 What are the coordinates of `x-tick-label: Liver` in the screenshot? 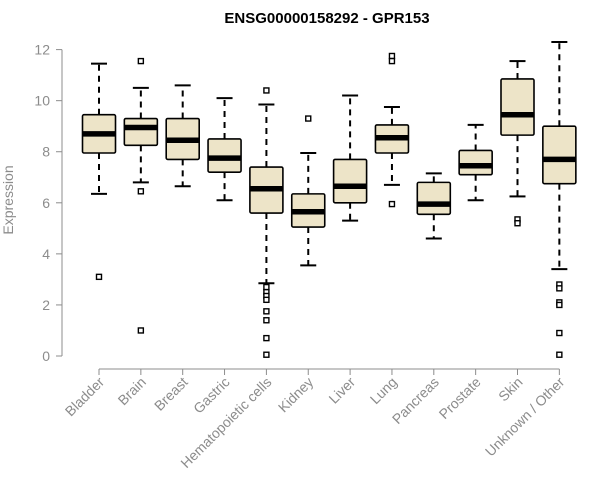 It's located at (341, 390).